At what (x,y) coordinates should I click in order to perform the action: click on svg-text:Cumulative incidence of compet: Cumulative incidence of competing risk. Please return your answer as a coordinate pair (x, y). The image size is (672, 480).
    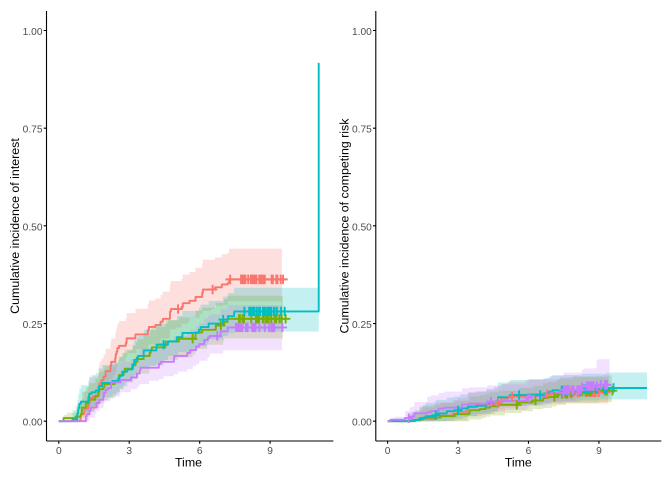
    Looking at the image, I should click on (344, 226).